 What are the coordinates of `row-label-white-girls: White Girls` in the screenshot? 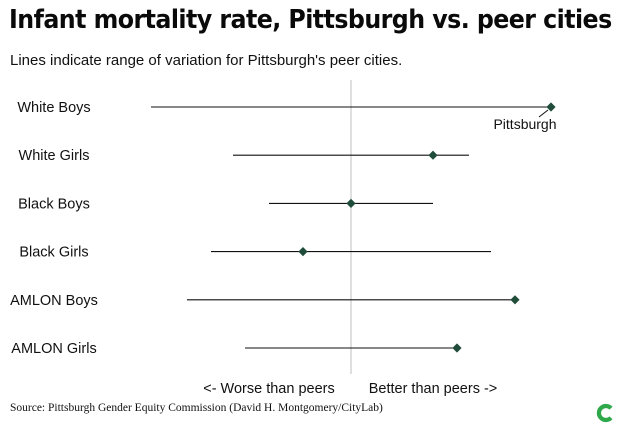 It's located at (54, 156).